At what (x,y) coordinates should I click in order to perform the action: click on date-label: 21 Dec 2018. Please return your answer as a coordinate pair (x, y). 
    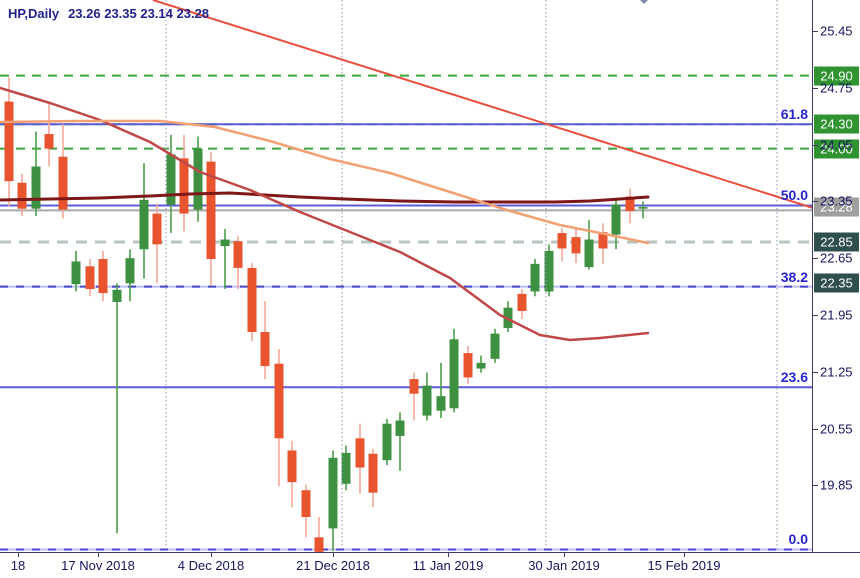
    Looking at the image, I should click on (333, 565).